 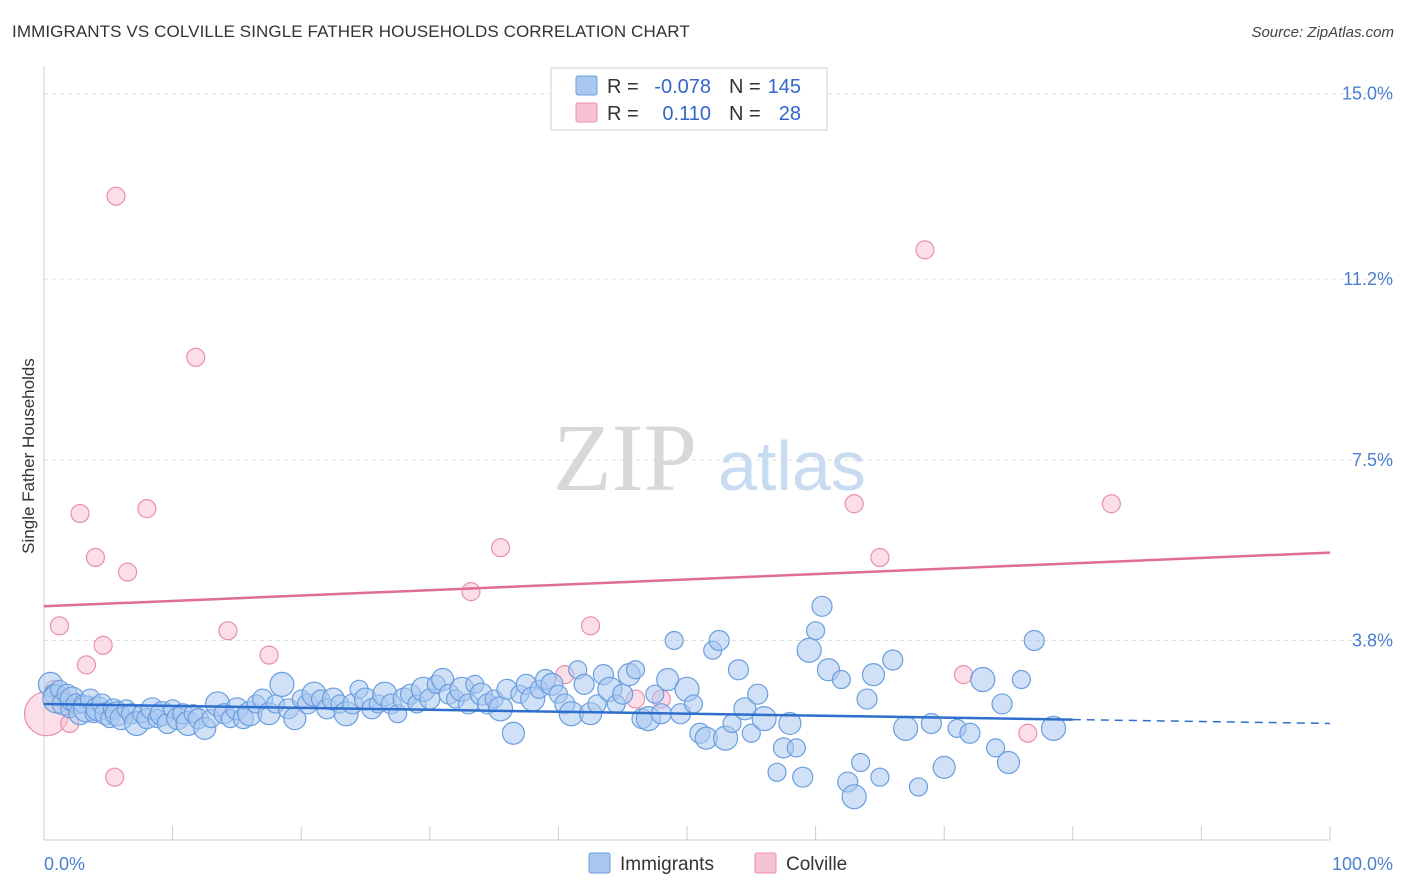 I want to click on x-tick-min: 0.0%, so click(x=64, y=864).